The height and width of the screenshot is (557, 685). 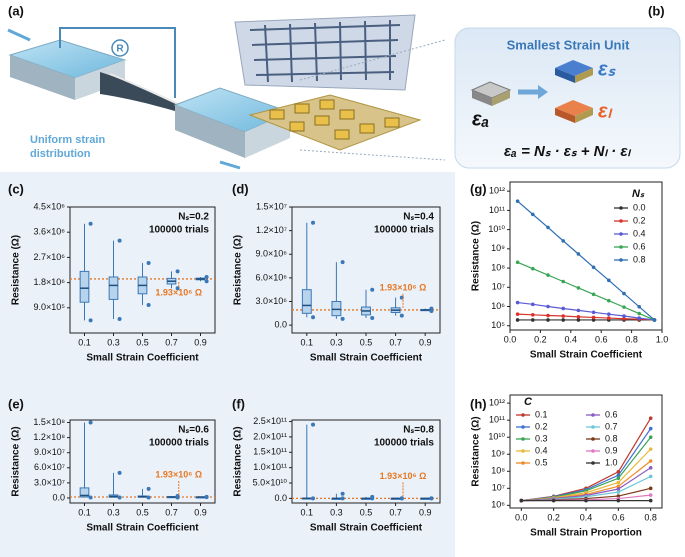 What do you see at coordinates (49, 452) in the screenshot?
I see `y-tick-label: 9.0×10⁷` at bounding box center [49, 452].